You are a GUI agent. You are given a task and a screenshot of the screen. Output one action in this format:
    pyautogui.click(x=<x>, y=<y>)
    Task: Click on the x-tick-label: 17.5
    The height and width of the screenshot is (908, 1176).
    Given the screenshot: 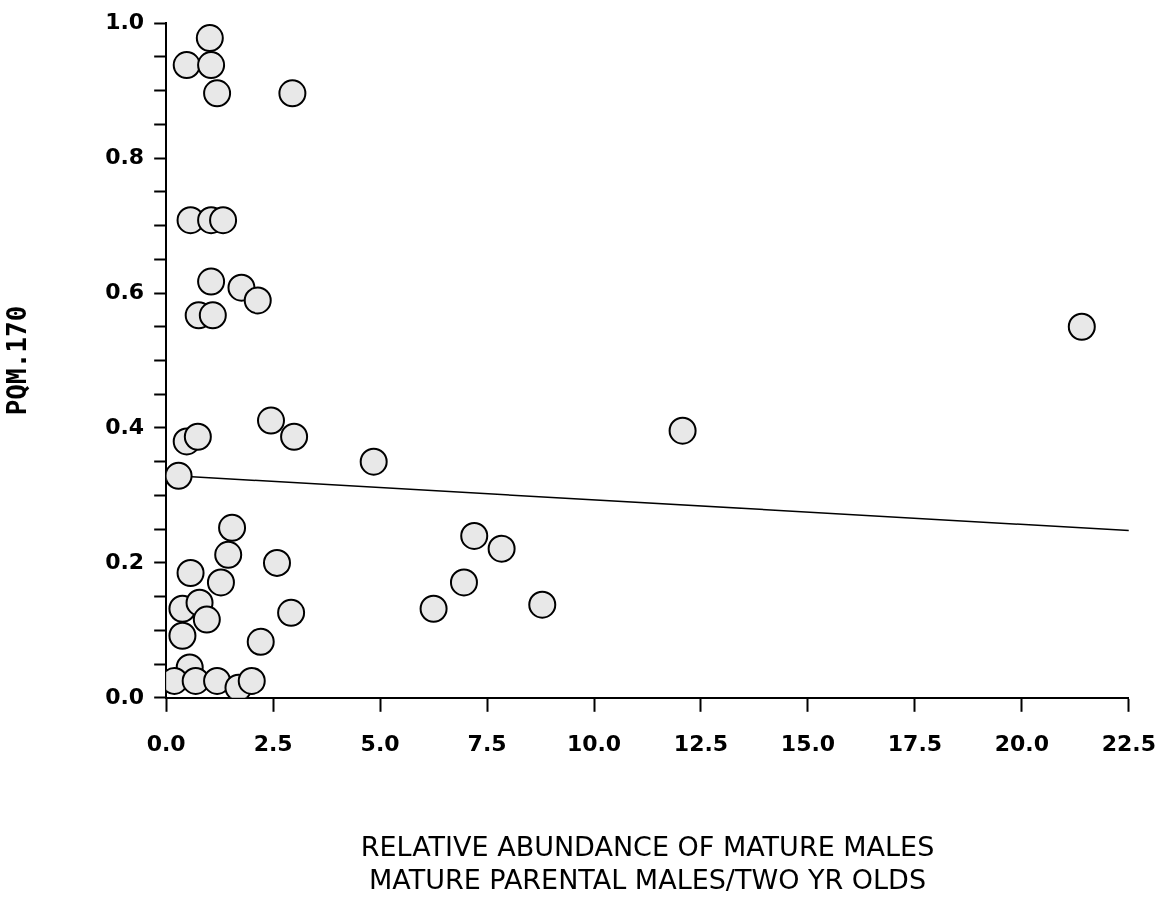 What is the action you would take?
    pyautogui.click(x=915, y=743)
    